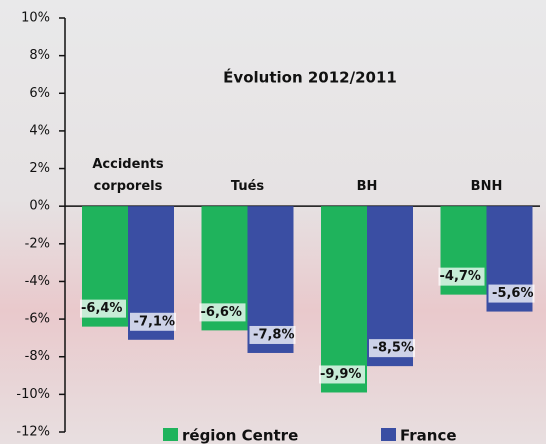 The width and height of the screenshot is (546, 444). I want to click on chart-title: Évolution 2012/2011, so click(310, 77).